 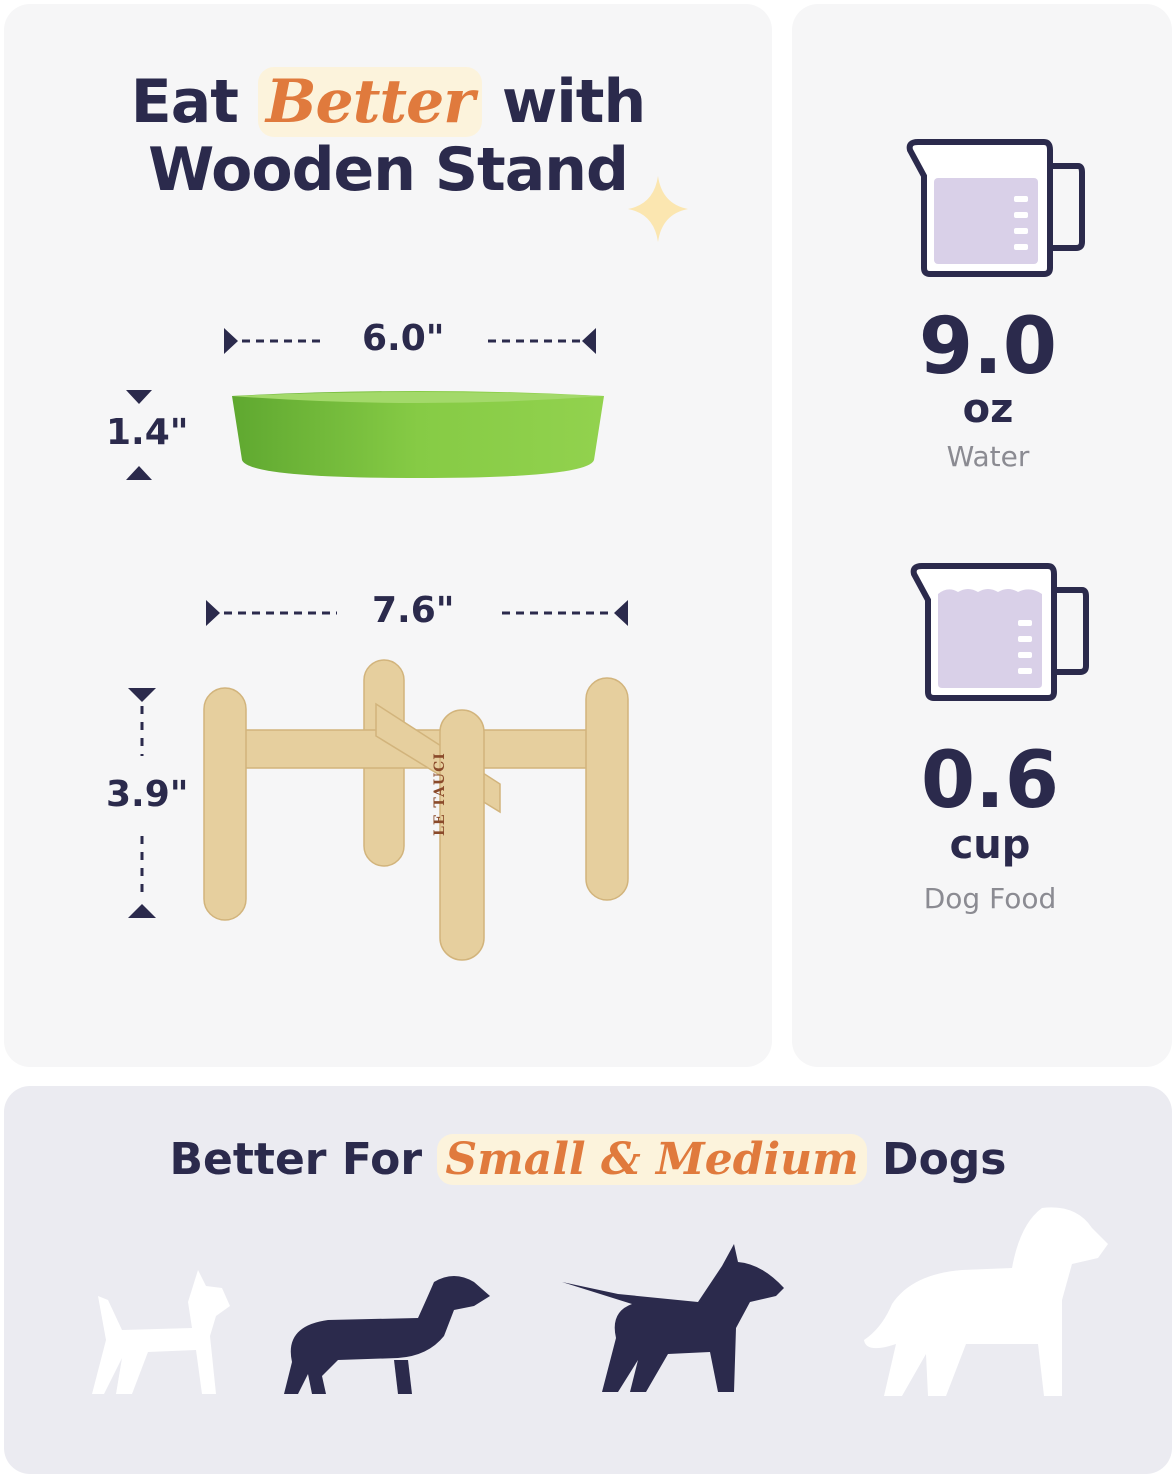 What do you see at coordinates (990, 845) in the screenshot?
I see `food-capacity-unit: cup` at bounding box center [990, 845].